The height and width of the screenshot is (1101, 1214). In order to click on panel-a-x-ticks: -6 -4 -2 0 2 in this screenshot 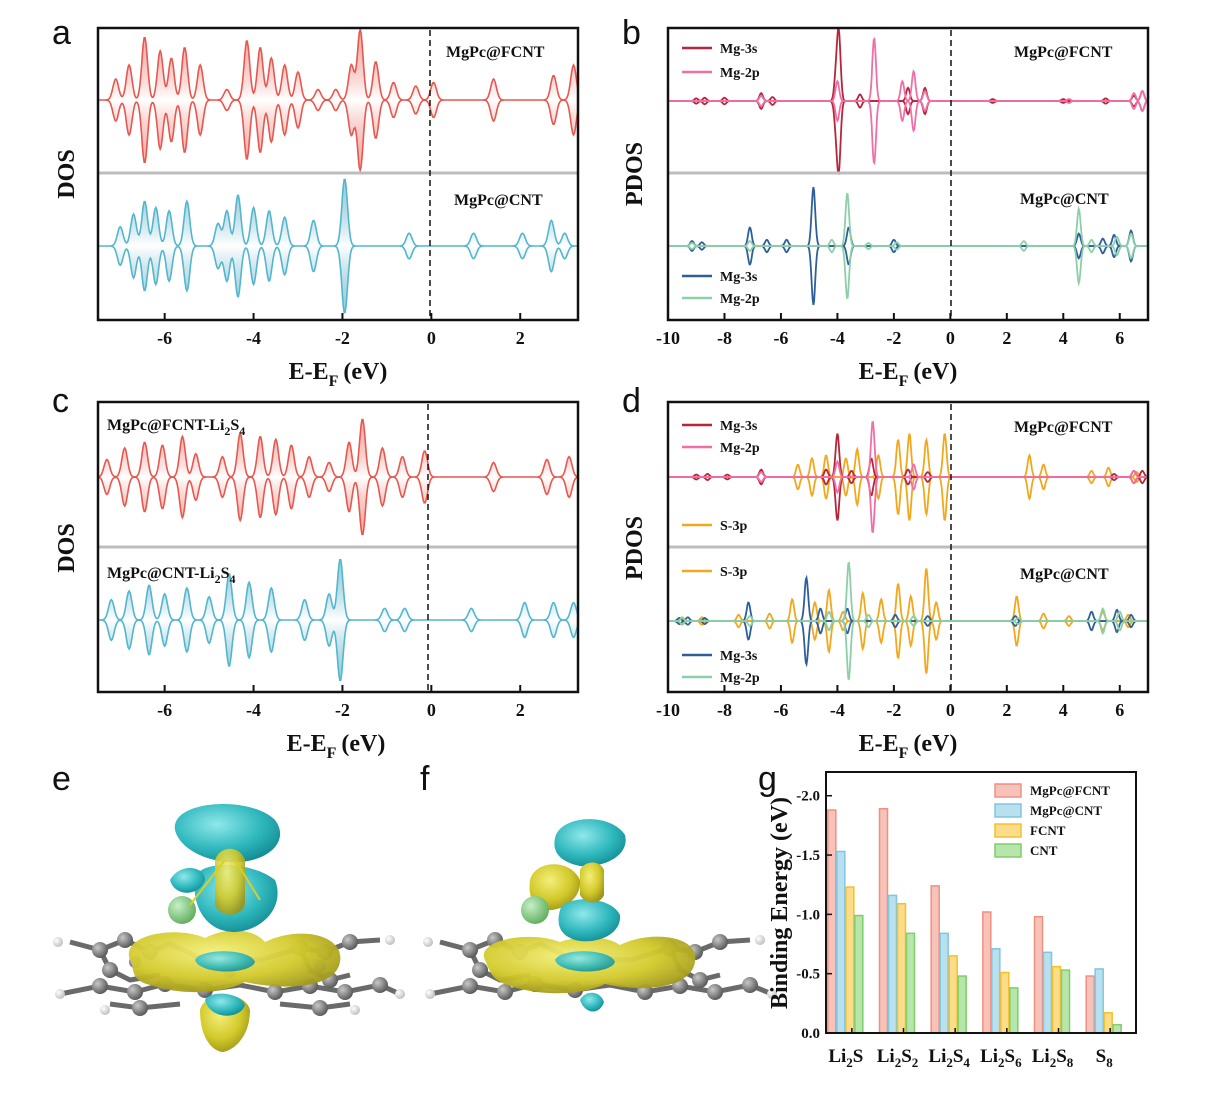, I will do `click(341, 330)`.